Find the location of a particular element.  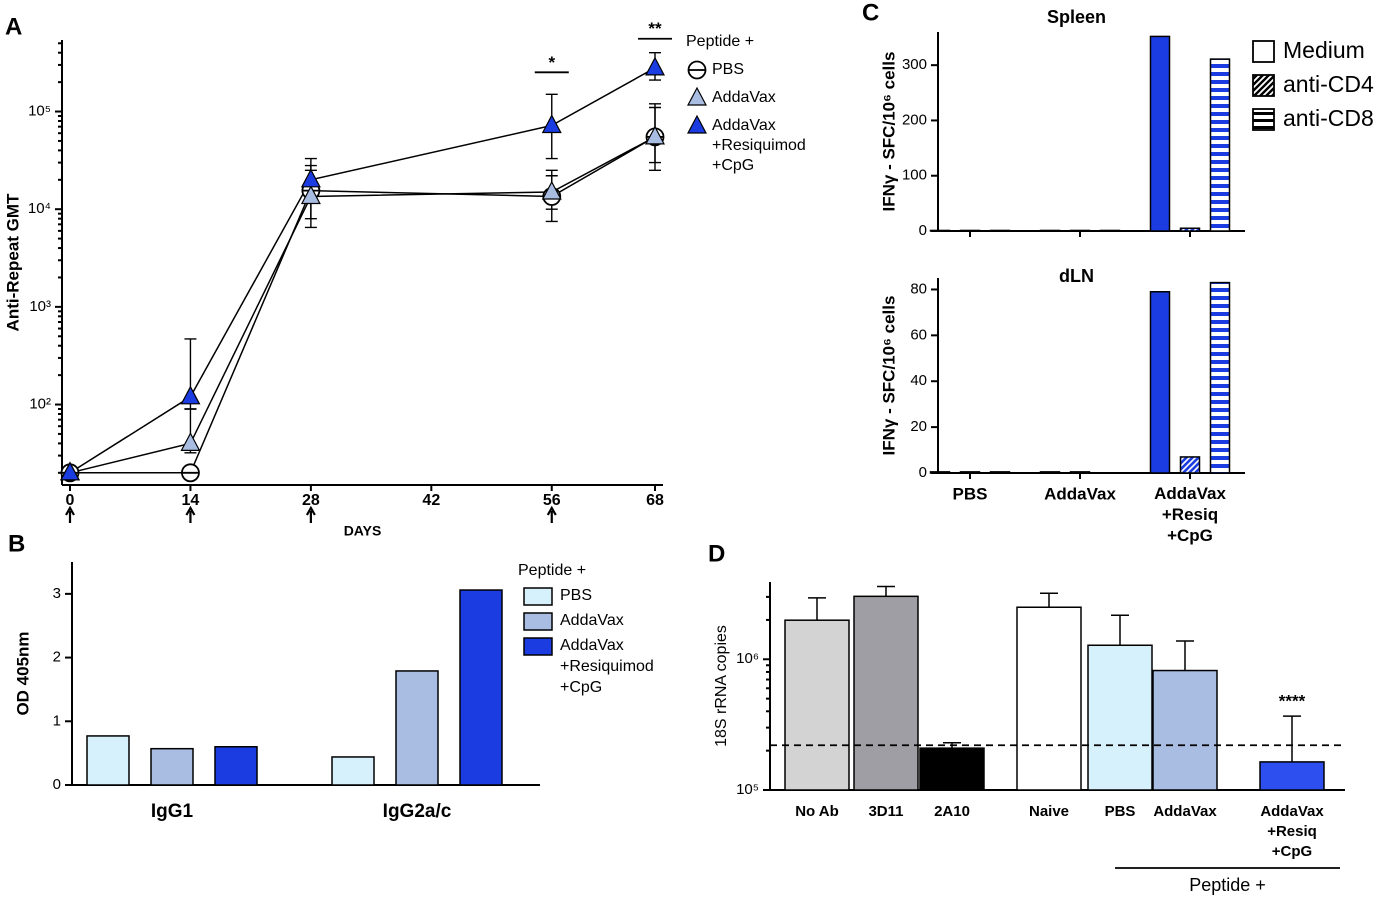

x-tick-label: 56 is located at coordinates (552, 500).